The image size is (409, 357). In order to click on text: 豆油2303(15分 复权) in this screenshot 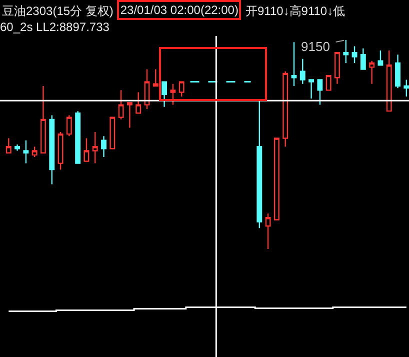, I will do `click(58, 11)`.